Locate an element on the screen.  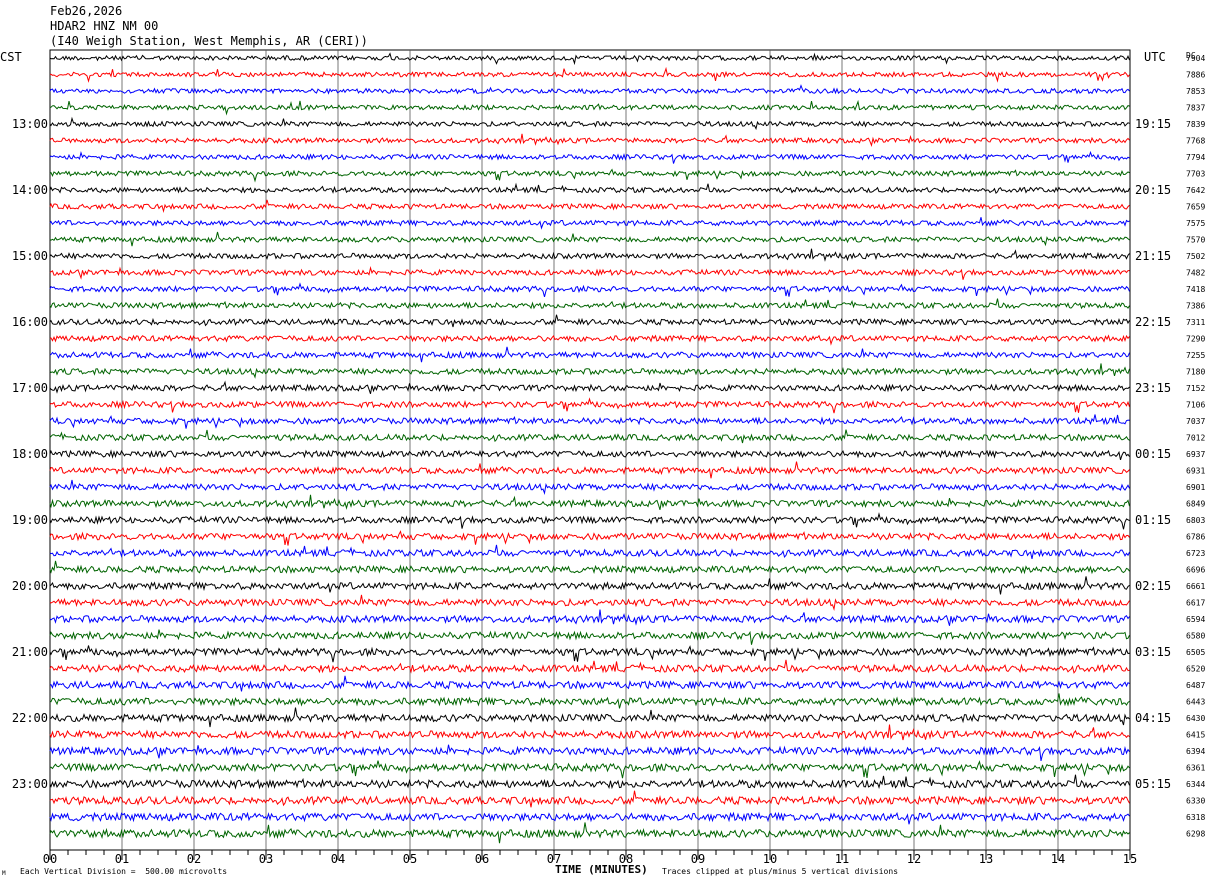
dc-offset-label: 6344 is located at coordinates (1195, 784).